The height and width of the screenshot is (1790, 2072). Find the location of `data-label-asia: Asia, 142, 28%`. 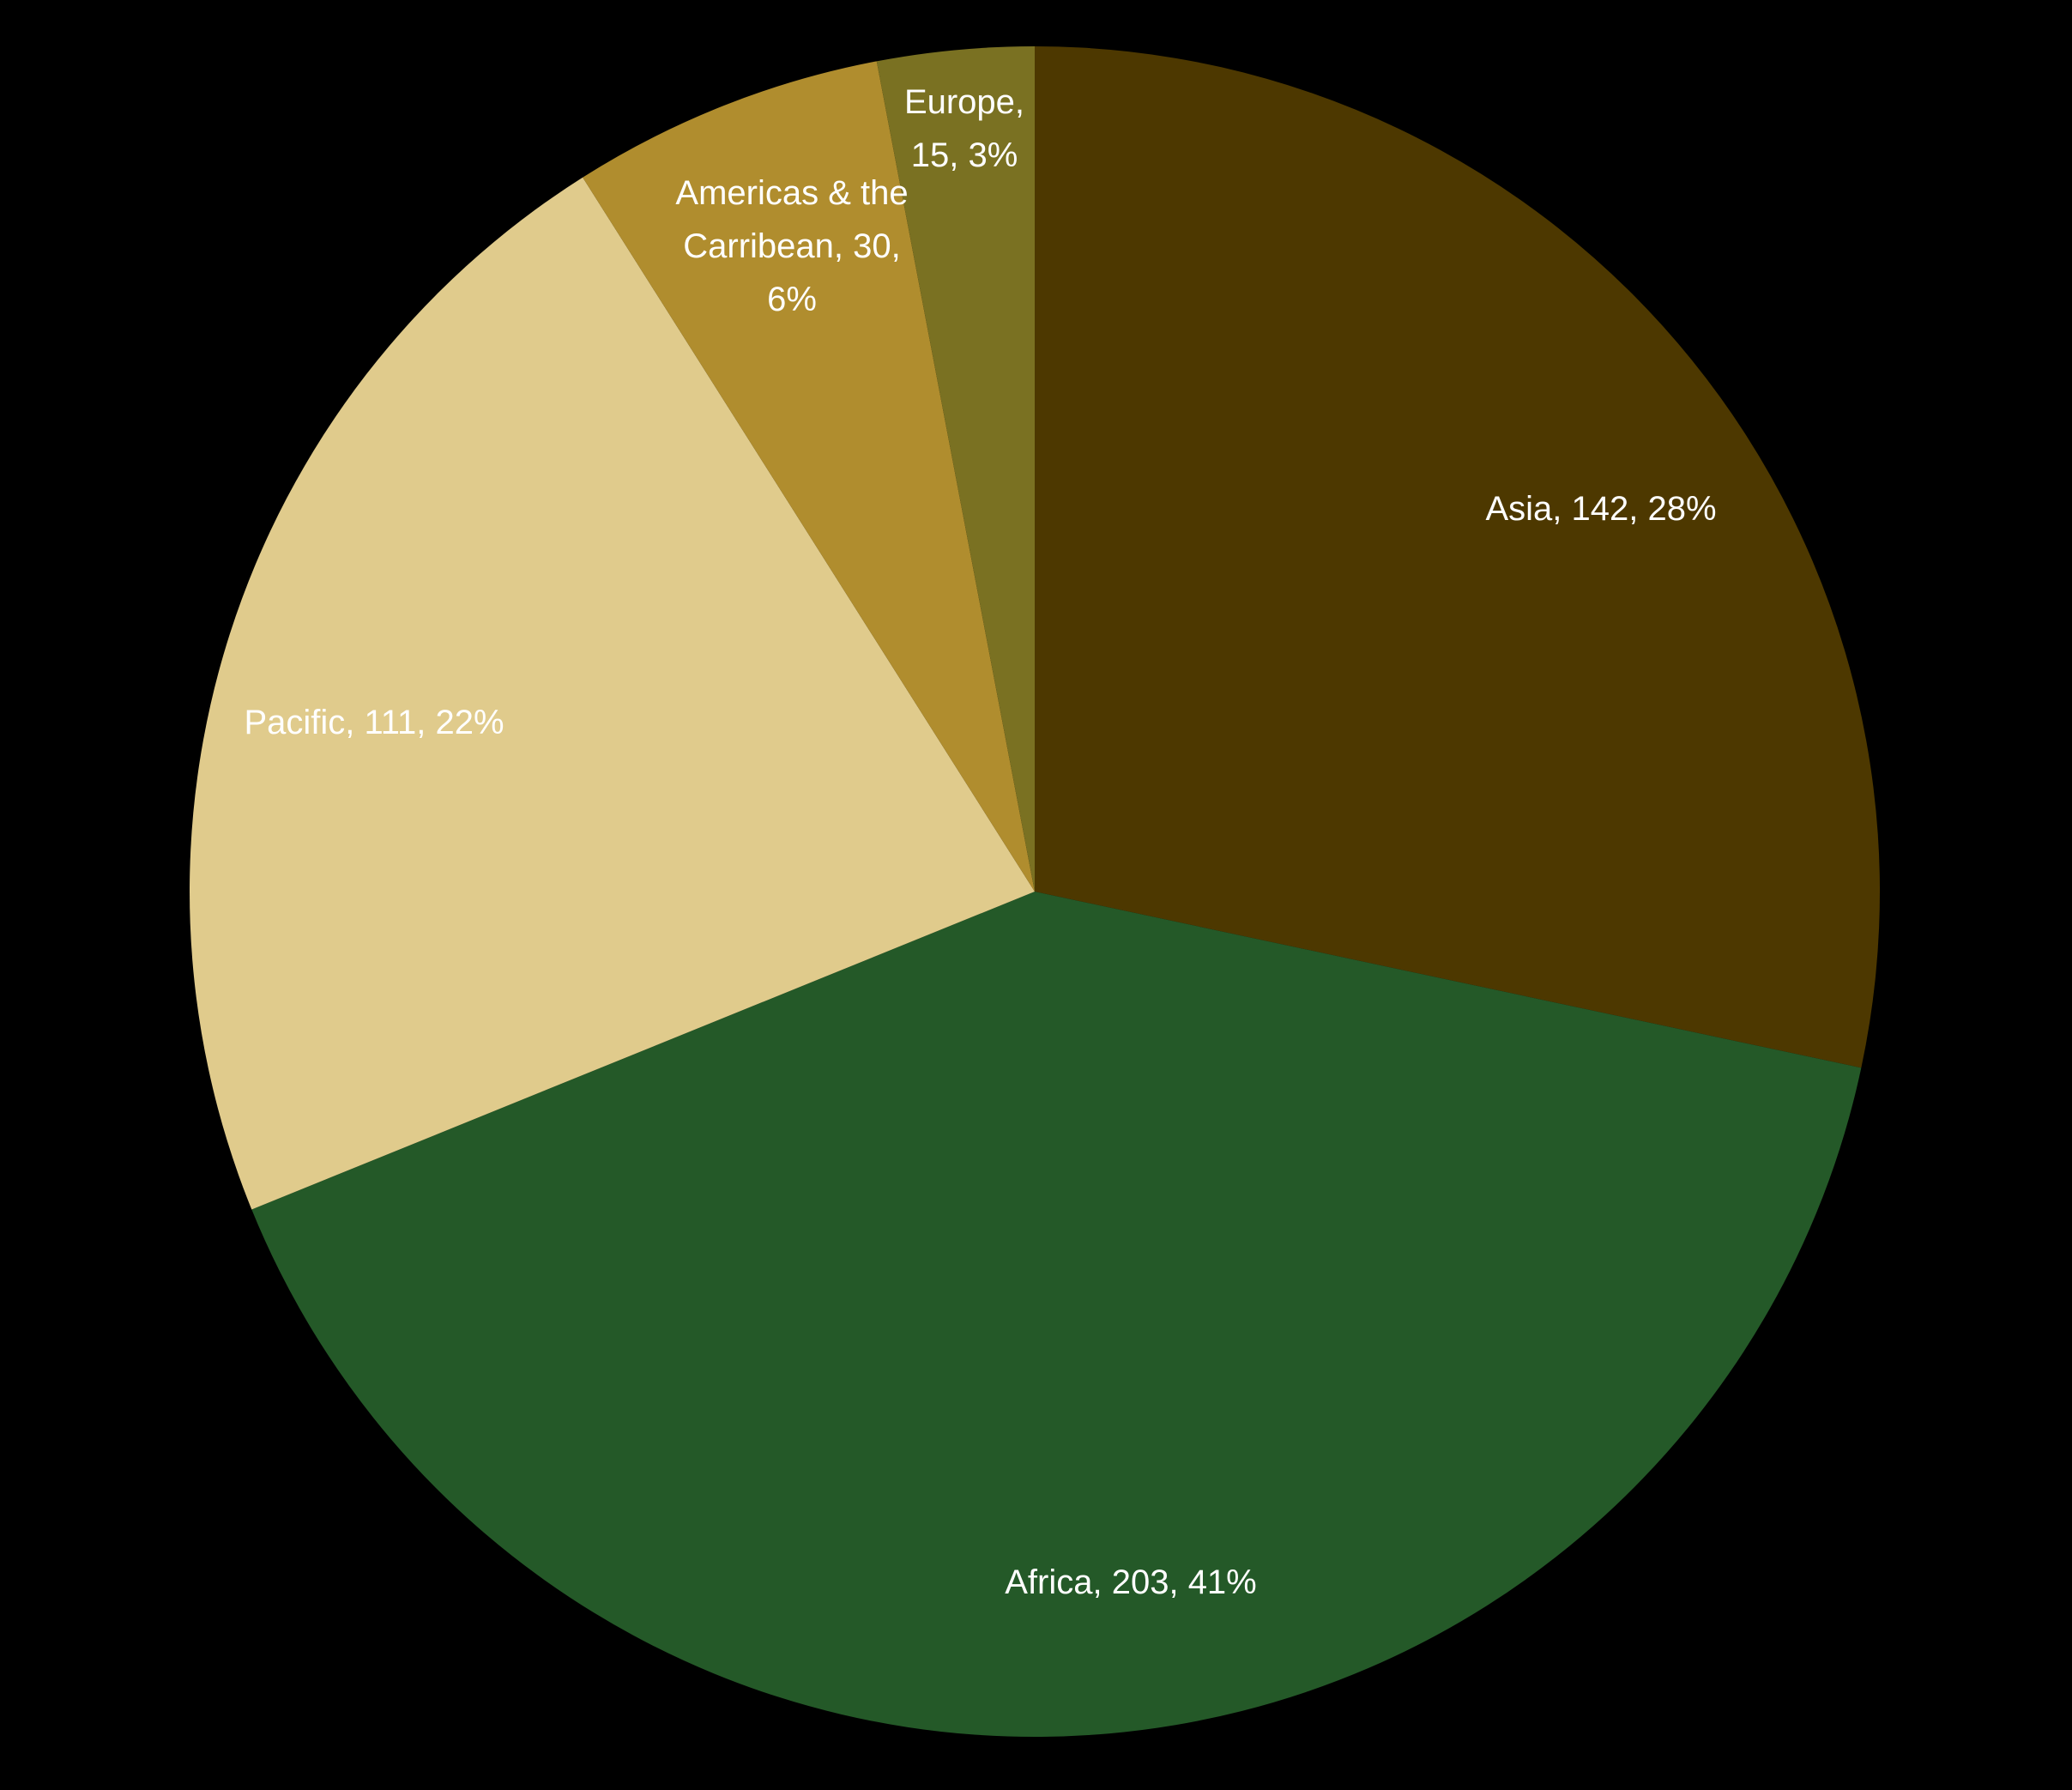

data-label-asia: Asia, 142, 28% is located at coordinates (1600, 509).